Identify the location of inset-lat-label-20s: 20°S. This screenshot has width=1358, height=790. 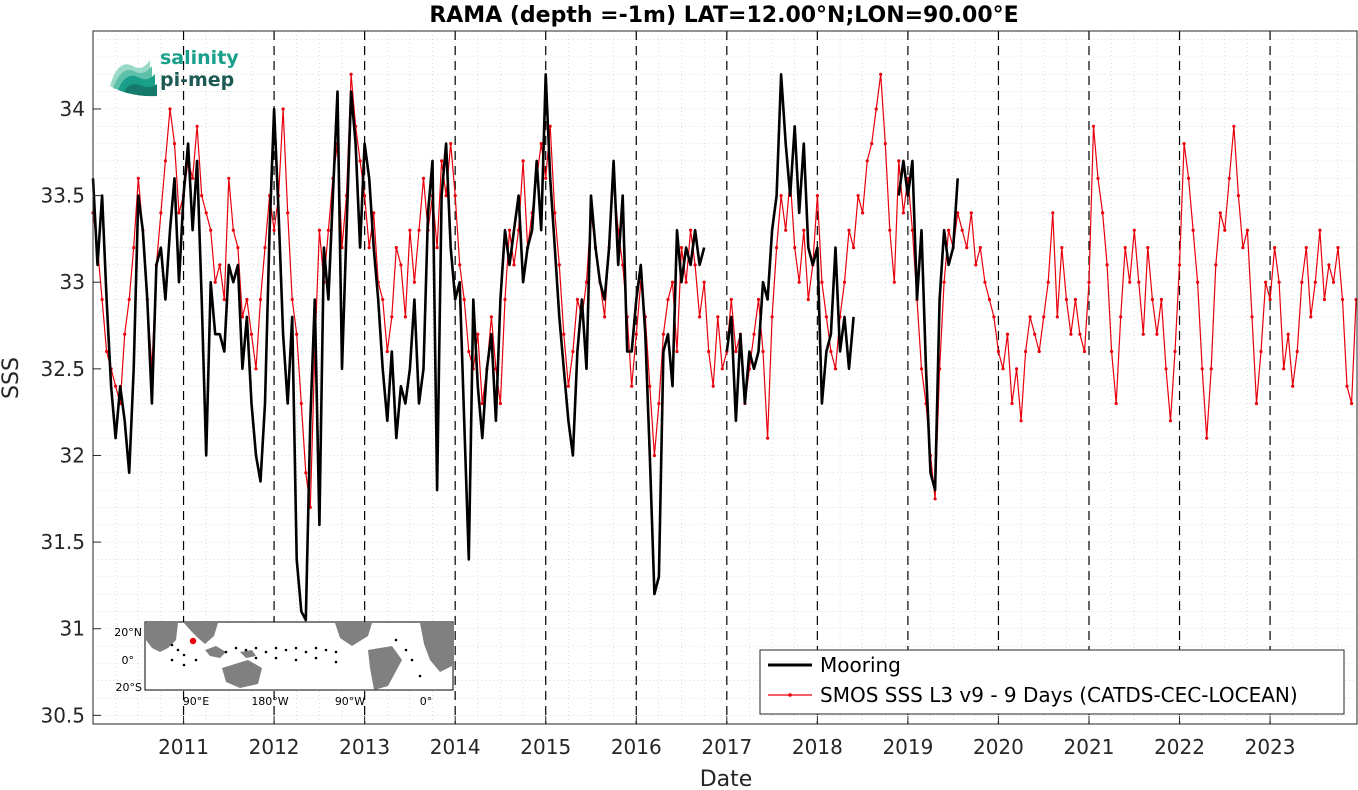
(129, 687).